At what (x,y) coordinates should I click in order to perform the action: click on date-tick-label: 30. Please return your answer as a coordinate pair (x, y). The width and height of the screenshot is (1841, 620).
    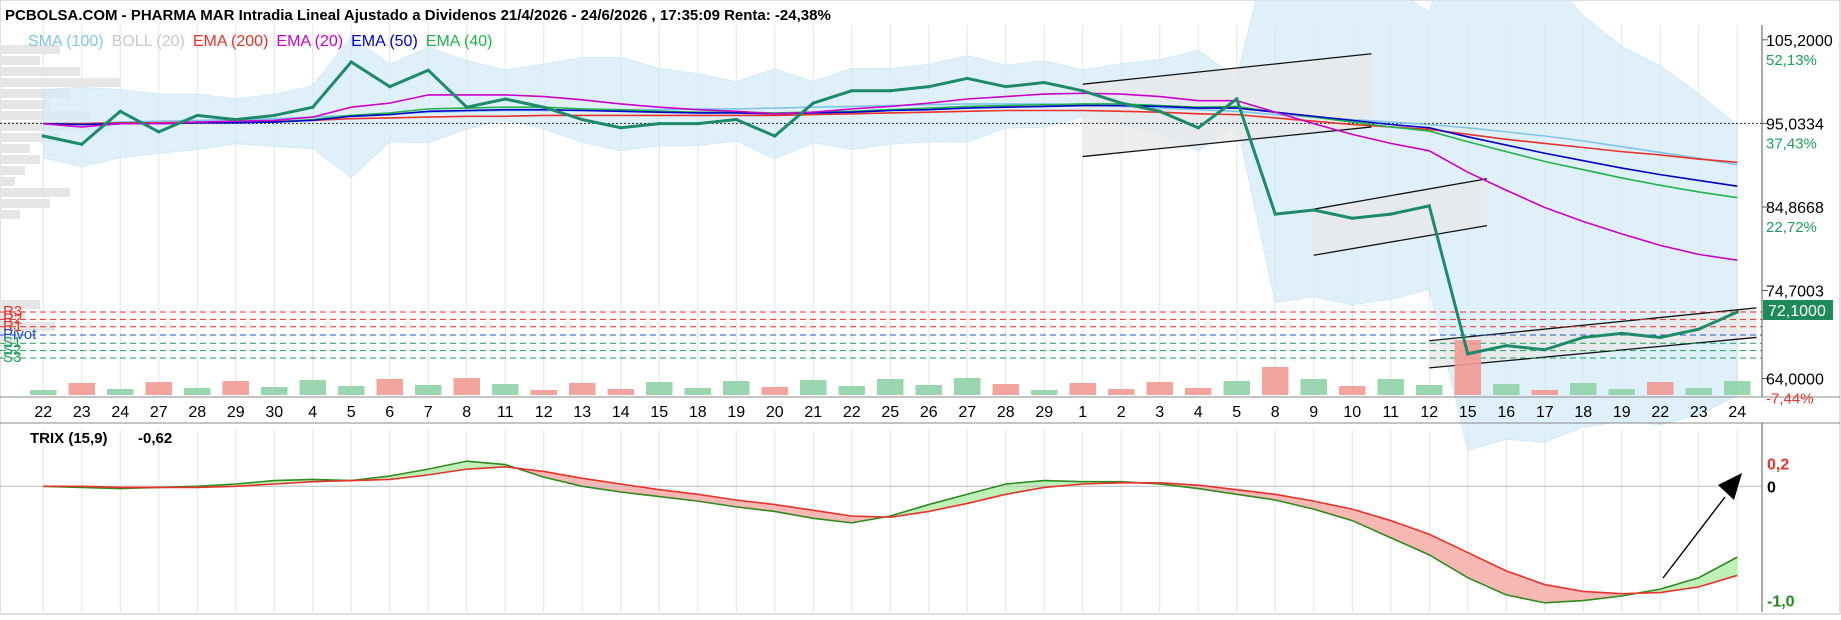
    Looking at the image, I should click on (274, 412).